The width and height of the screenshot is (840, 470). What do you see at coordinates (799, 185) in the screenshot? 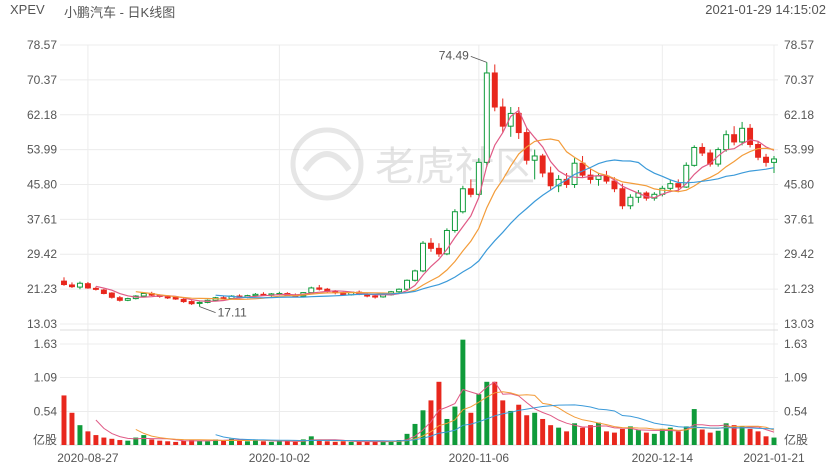
I see `y-tick-label-right: 45.80` at bounding box center [799, 185].